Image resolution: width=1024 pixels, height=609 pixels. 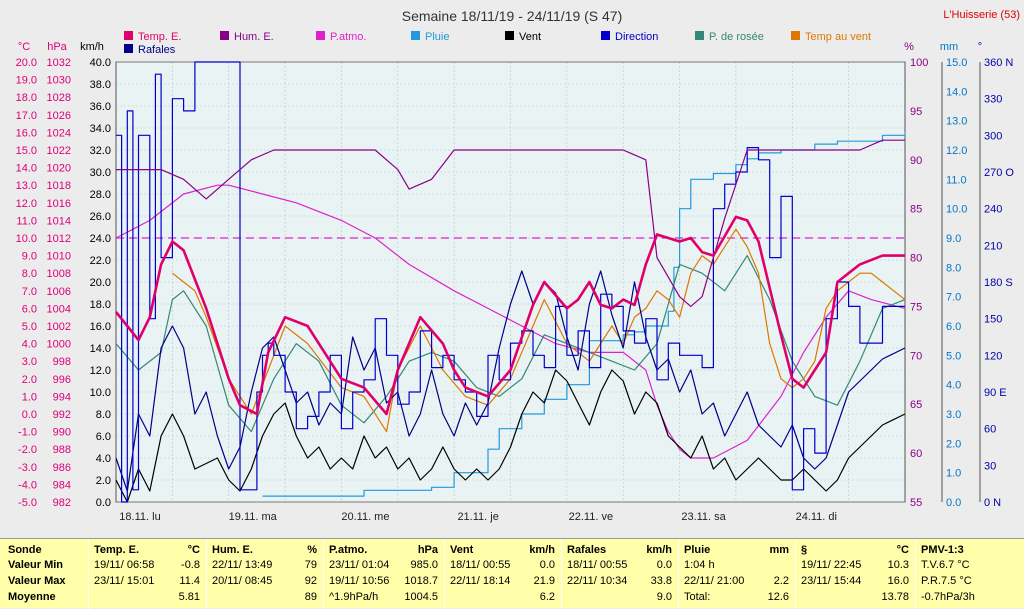 I want to click on axis-tick-label: 1022, so click(x=59, y=151).